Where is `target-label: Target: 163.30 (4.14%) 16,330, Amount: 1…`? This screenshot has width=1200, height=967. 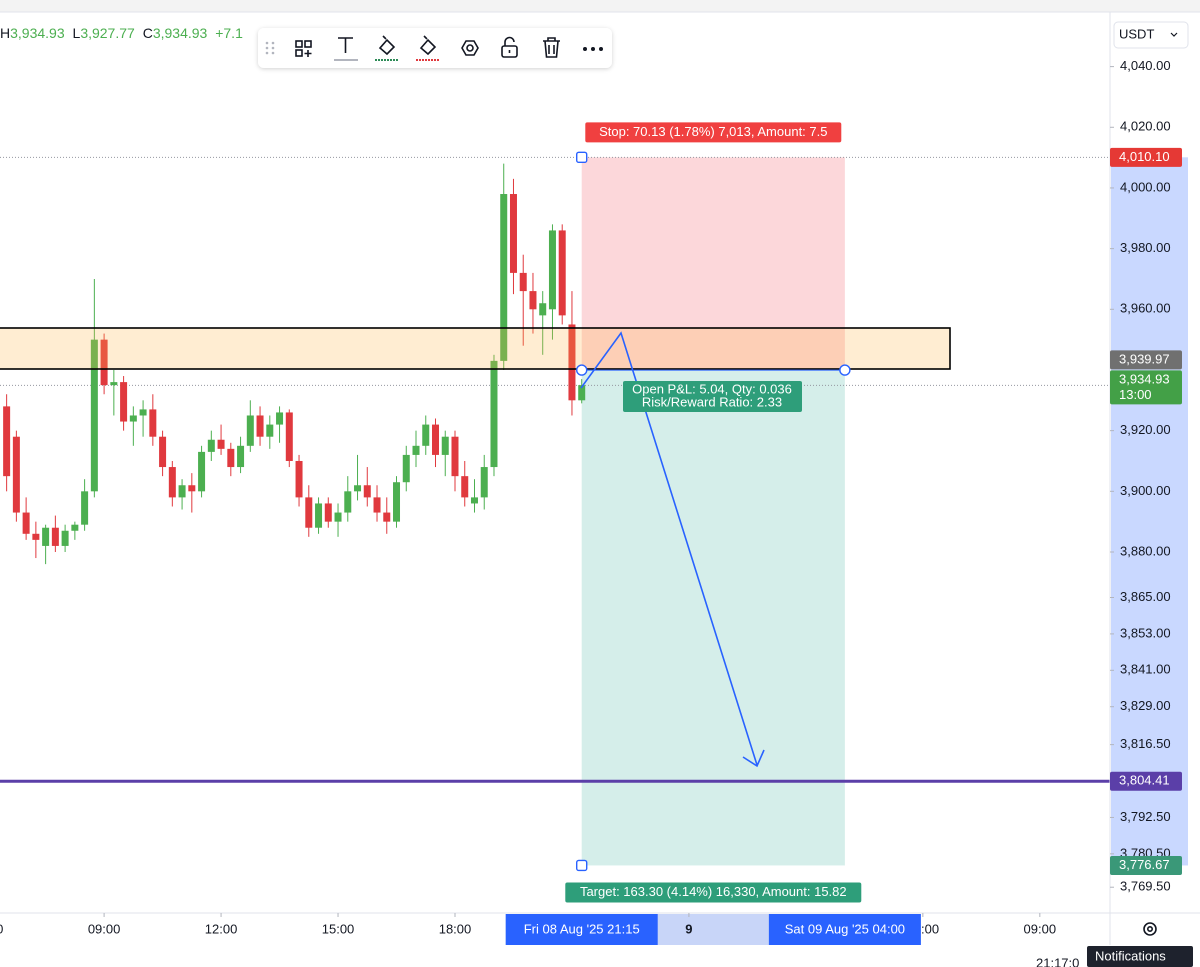
target-label: Target: 163.30 (4.14%) 16,330, Amount: 1… is located at coordinates (713, 891).